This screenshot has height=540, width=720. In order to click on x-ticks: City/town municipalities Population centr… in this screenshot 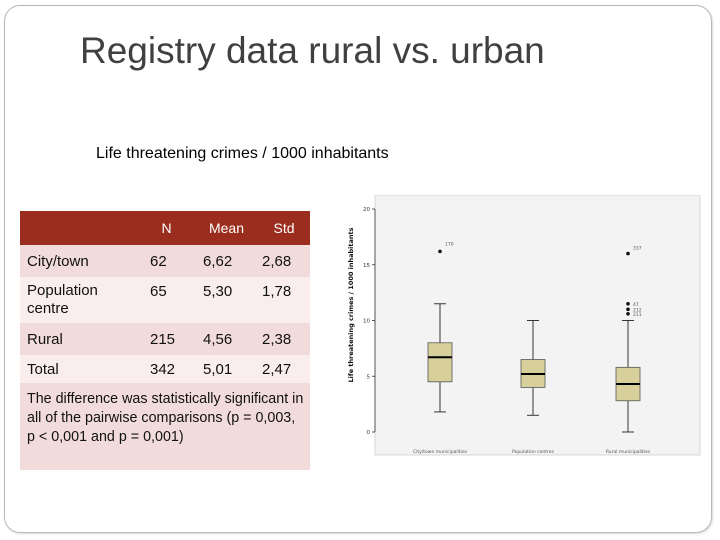, I will do `click(532, 452)`.